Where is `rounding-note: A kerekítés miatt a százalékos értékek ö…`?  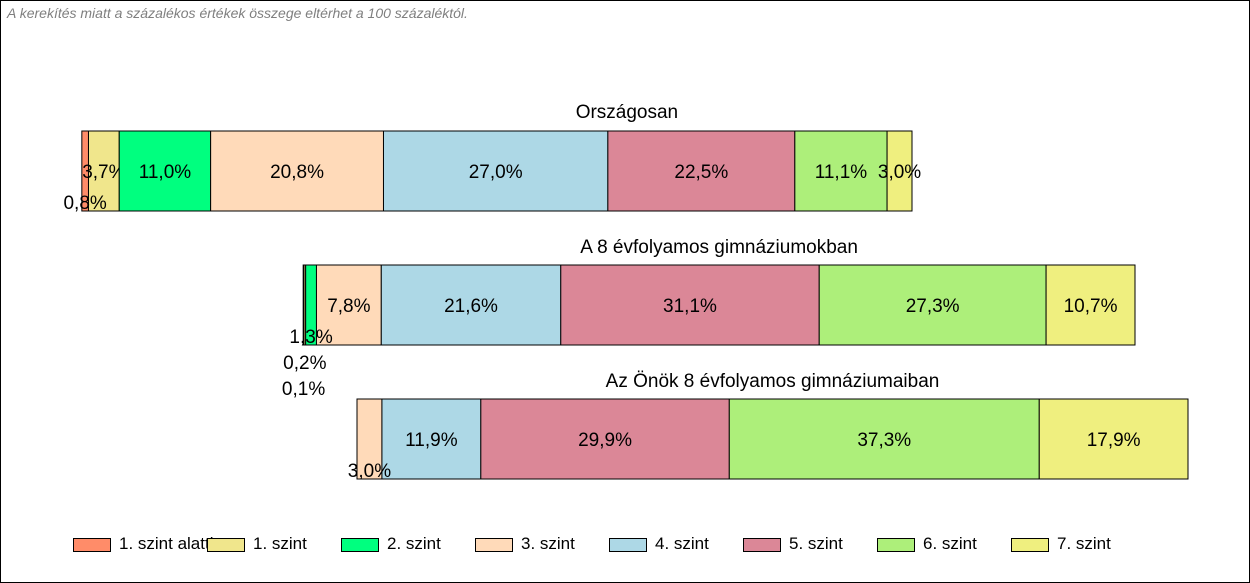 rounding-note: A kerekítés miatt a százalékos értékek ö… is located at coordinates (237, 13).